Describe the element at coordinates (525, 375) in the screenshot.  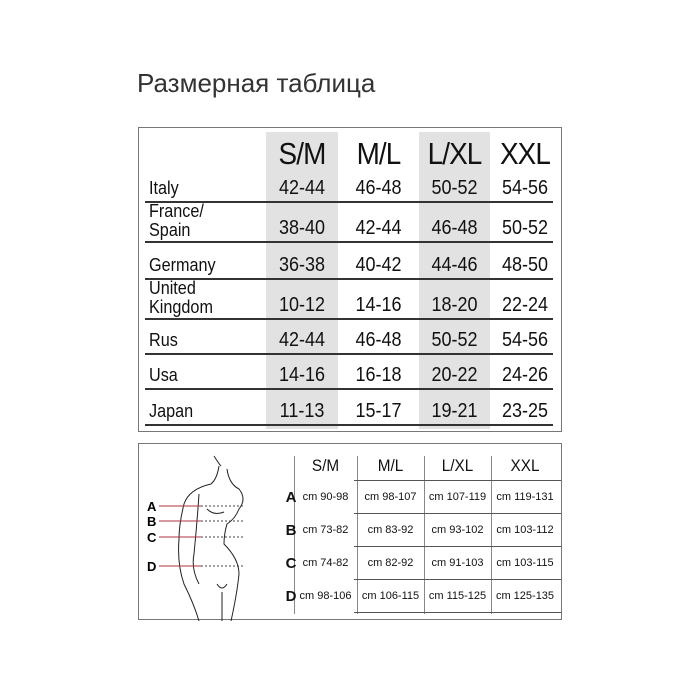
I see `size-value: 24-26` at that location.